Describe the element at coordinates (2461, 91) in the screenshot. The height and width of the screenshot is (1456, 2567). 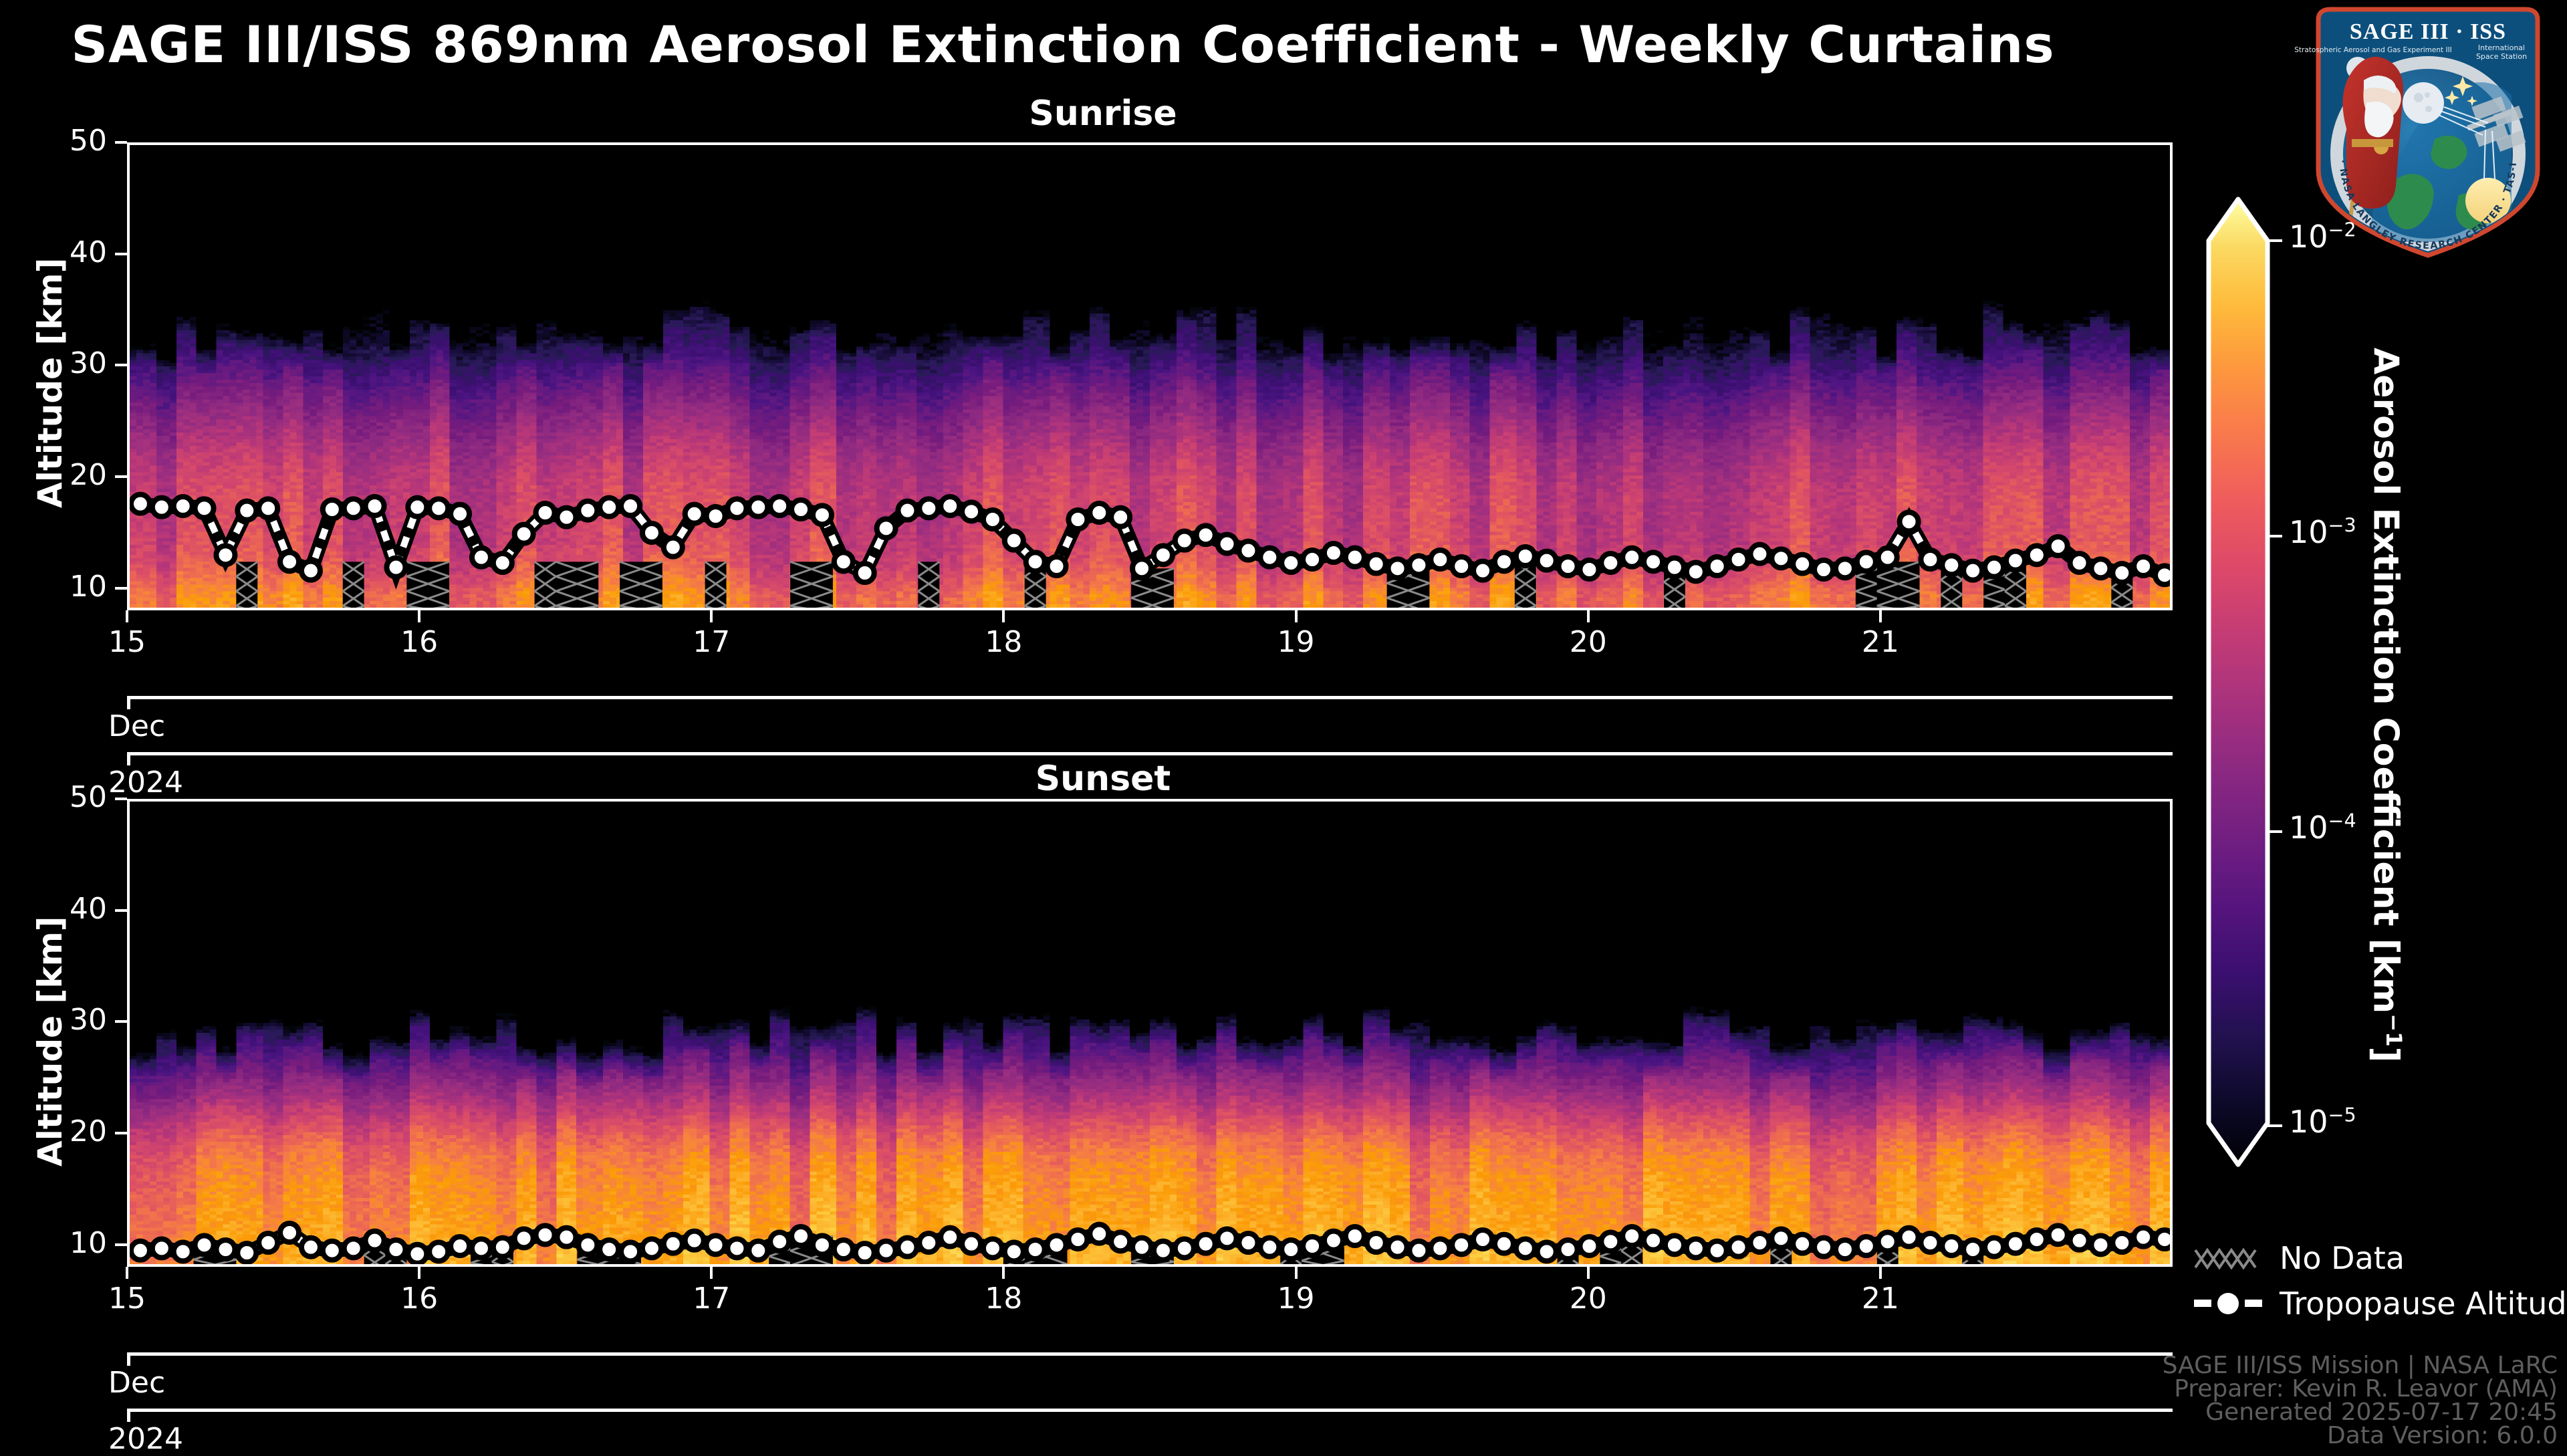
I see `logo-stars` at that location.